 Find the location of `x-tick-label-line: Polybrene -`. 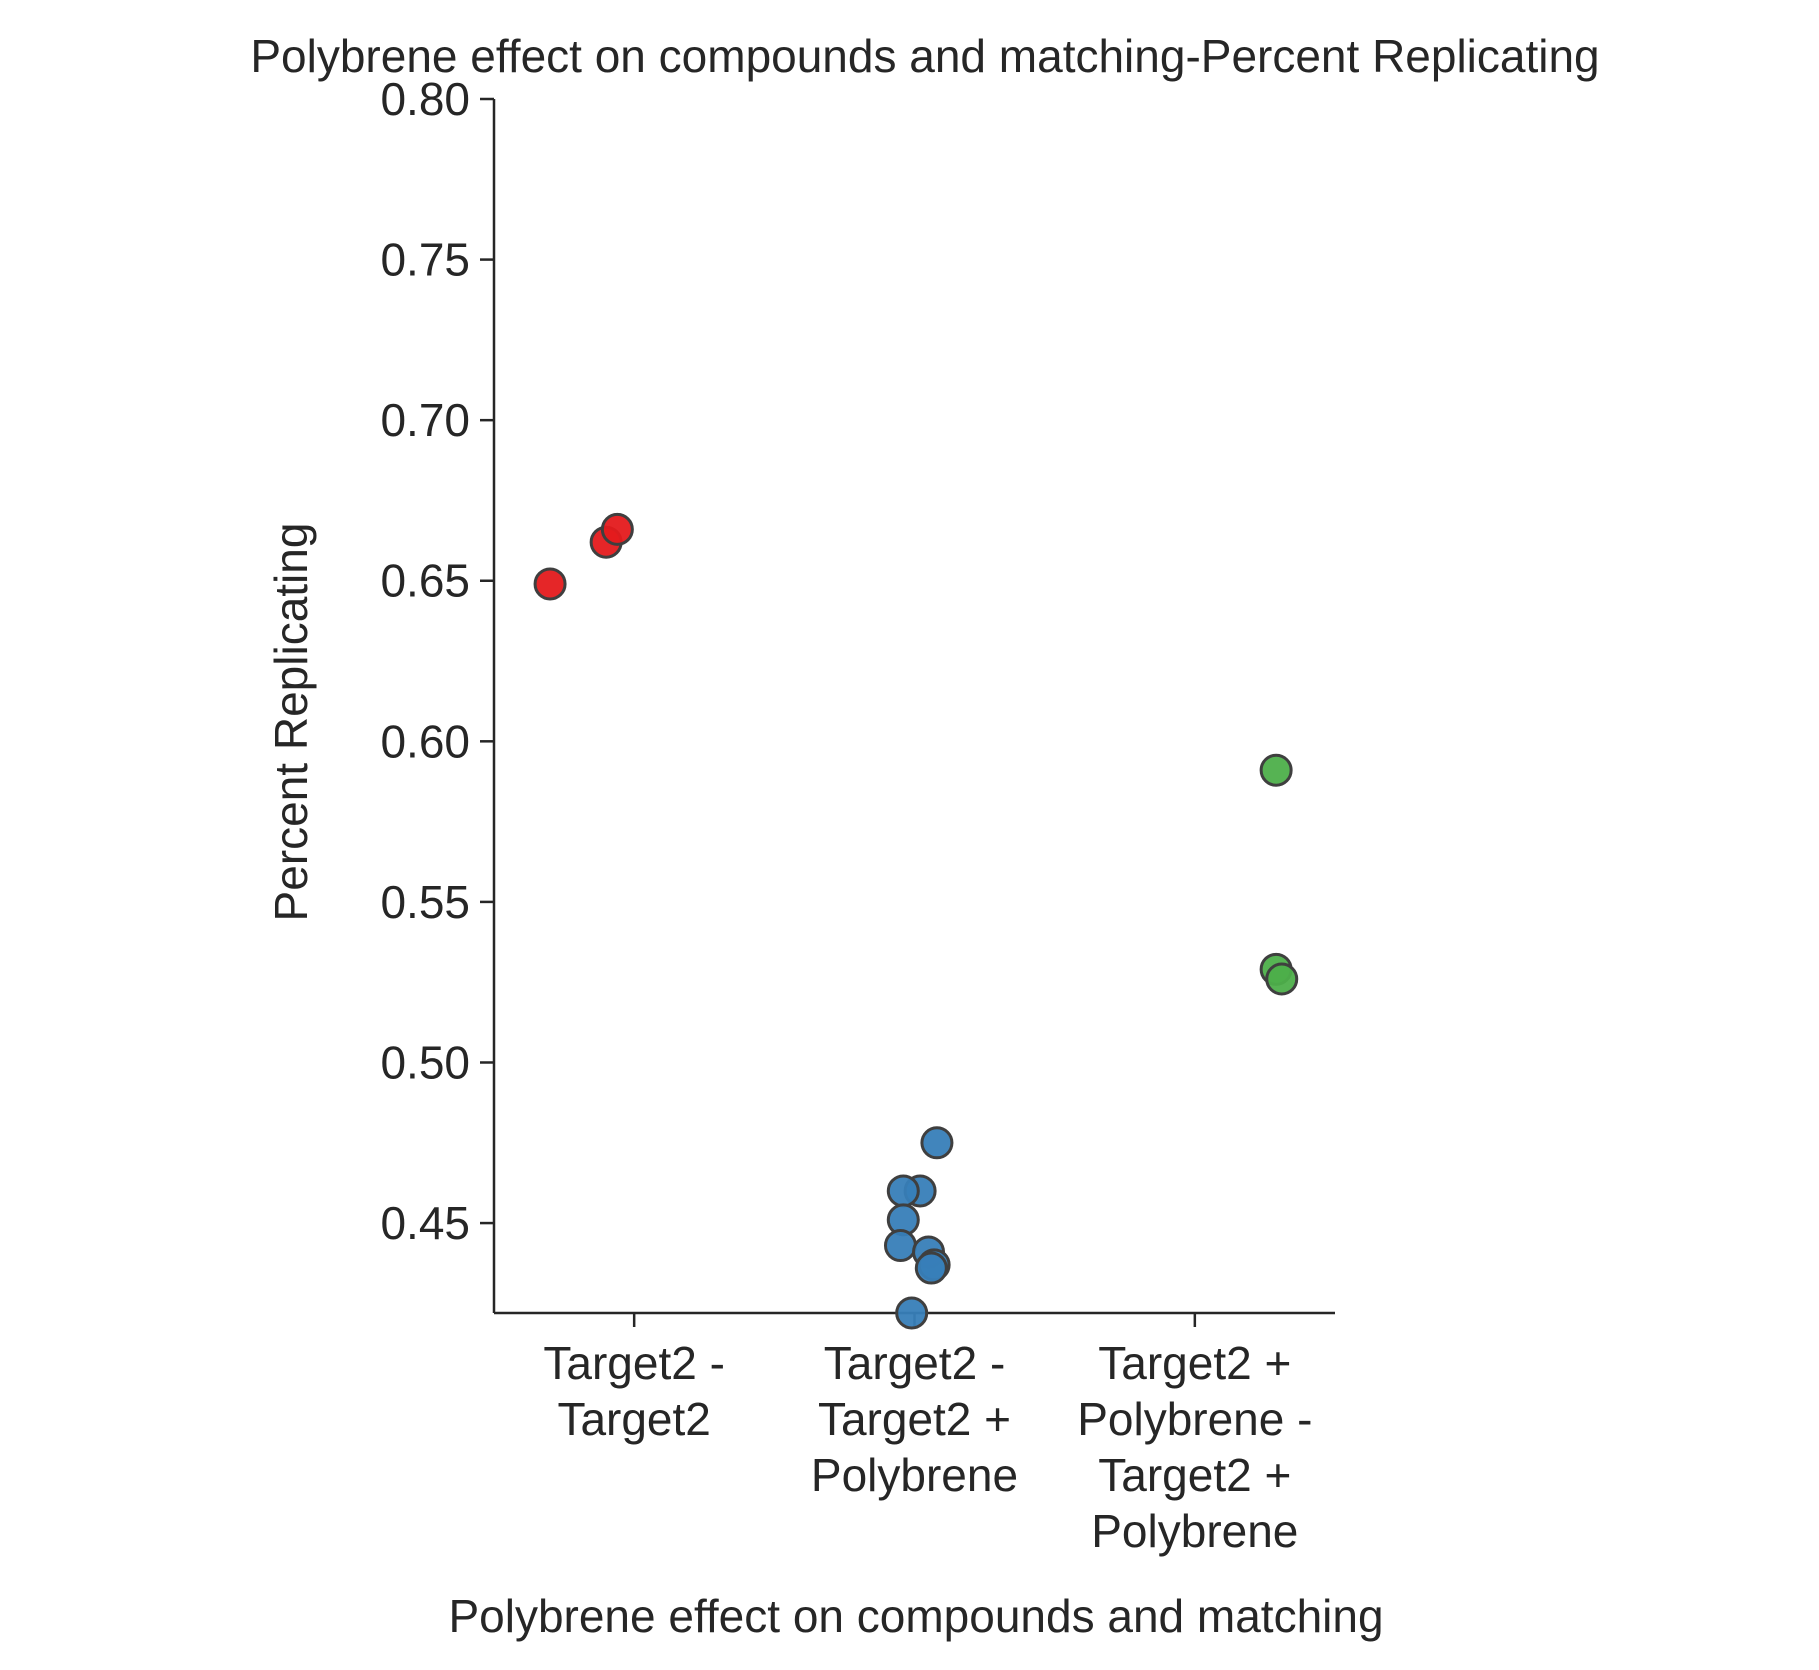

x-tick-label-line: Polybrene - is located at coordinates (1194, 1419).